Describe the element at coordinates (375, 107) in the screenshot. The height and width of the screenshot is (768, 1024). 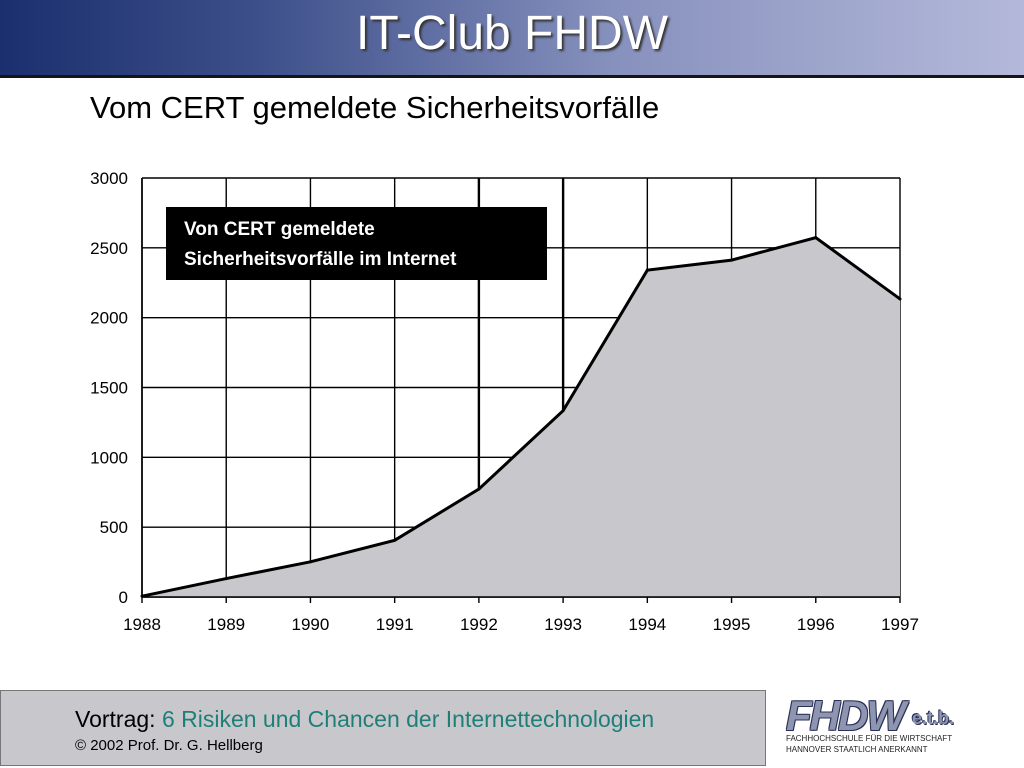
I see `slide-subtitle: Vom CERT gemeldete Sicherheitsvorfälle` at that location.